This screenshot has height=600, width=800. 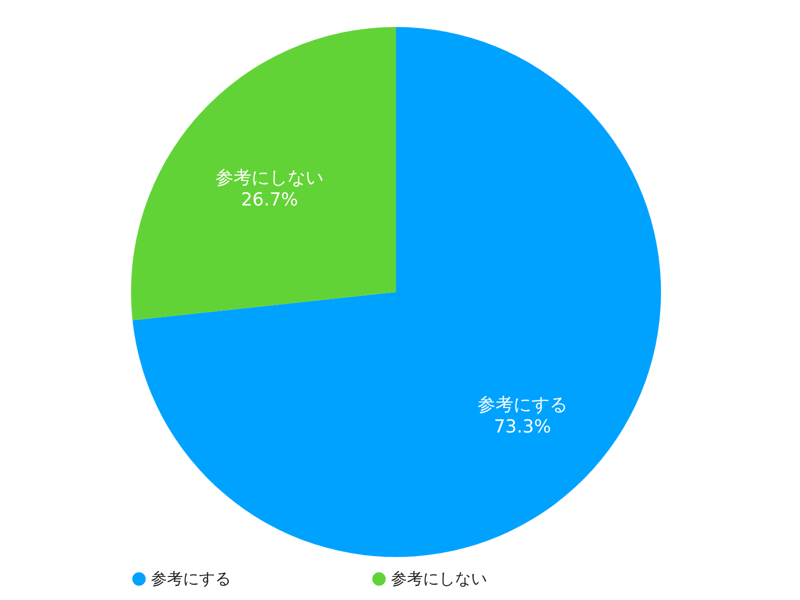 What do you see at coordinates (523, 427) in the screenshot?
I see `data-label: 73.3%` at bounding box center [523, 427].